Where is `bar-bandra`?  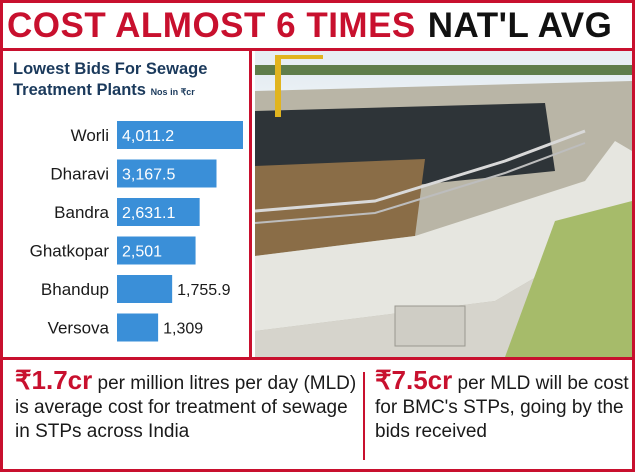
bar-bandra is located at coordinates (158, 212).